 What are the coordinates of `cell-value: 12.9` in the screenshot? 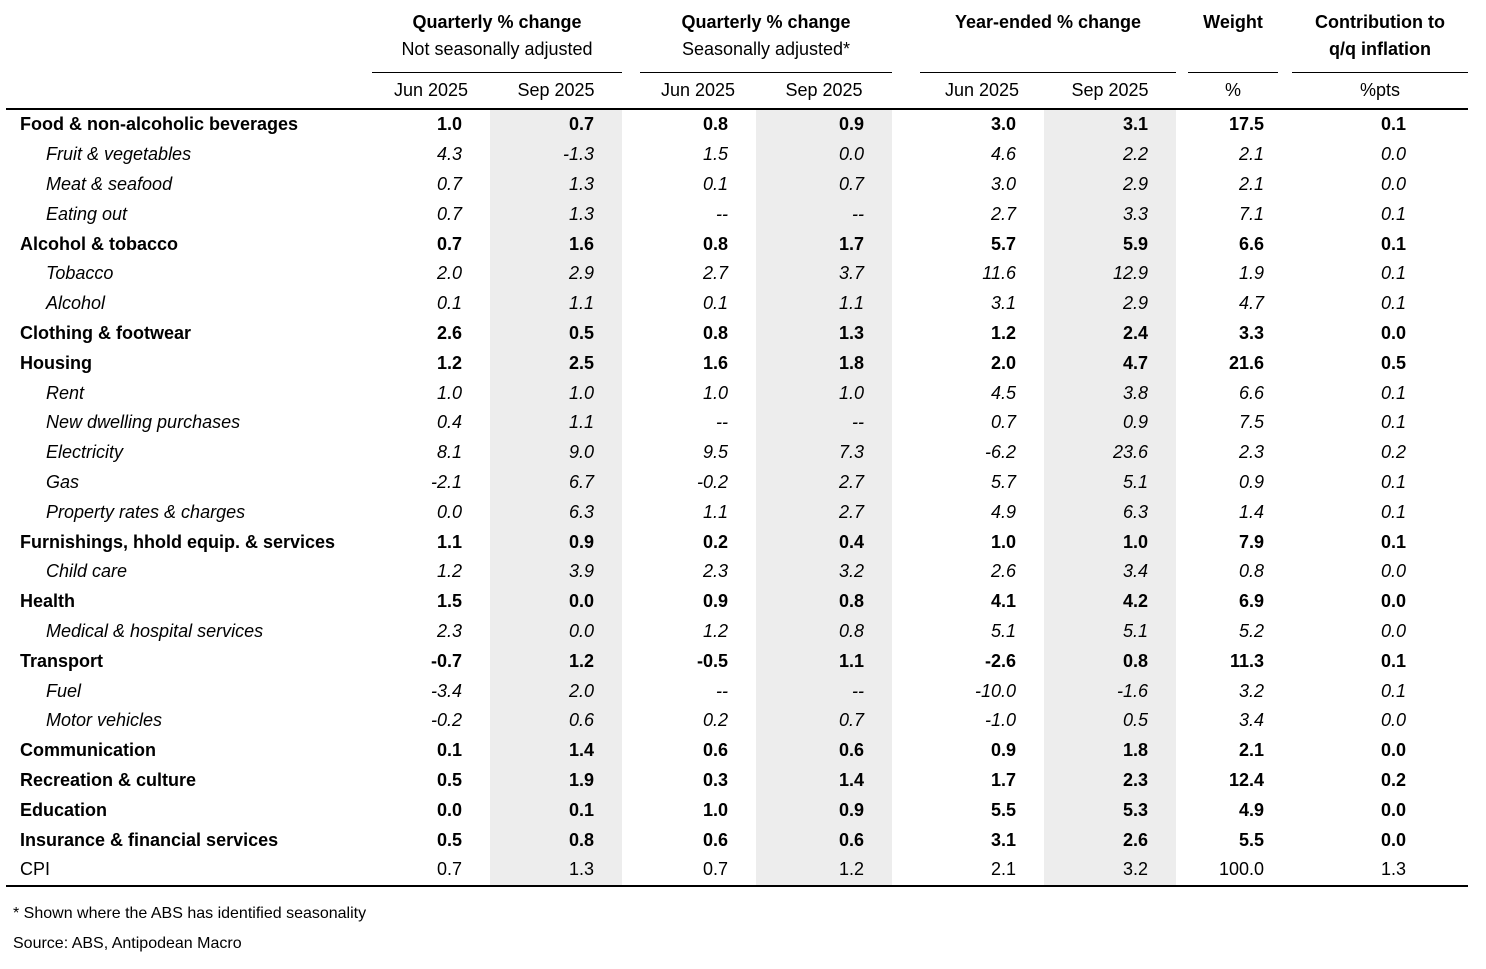 It's located at (1110, 273).